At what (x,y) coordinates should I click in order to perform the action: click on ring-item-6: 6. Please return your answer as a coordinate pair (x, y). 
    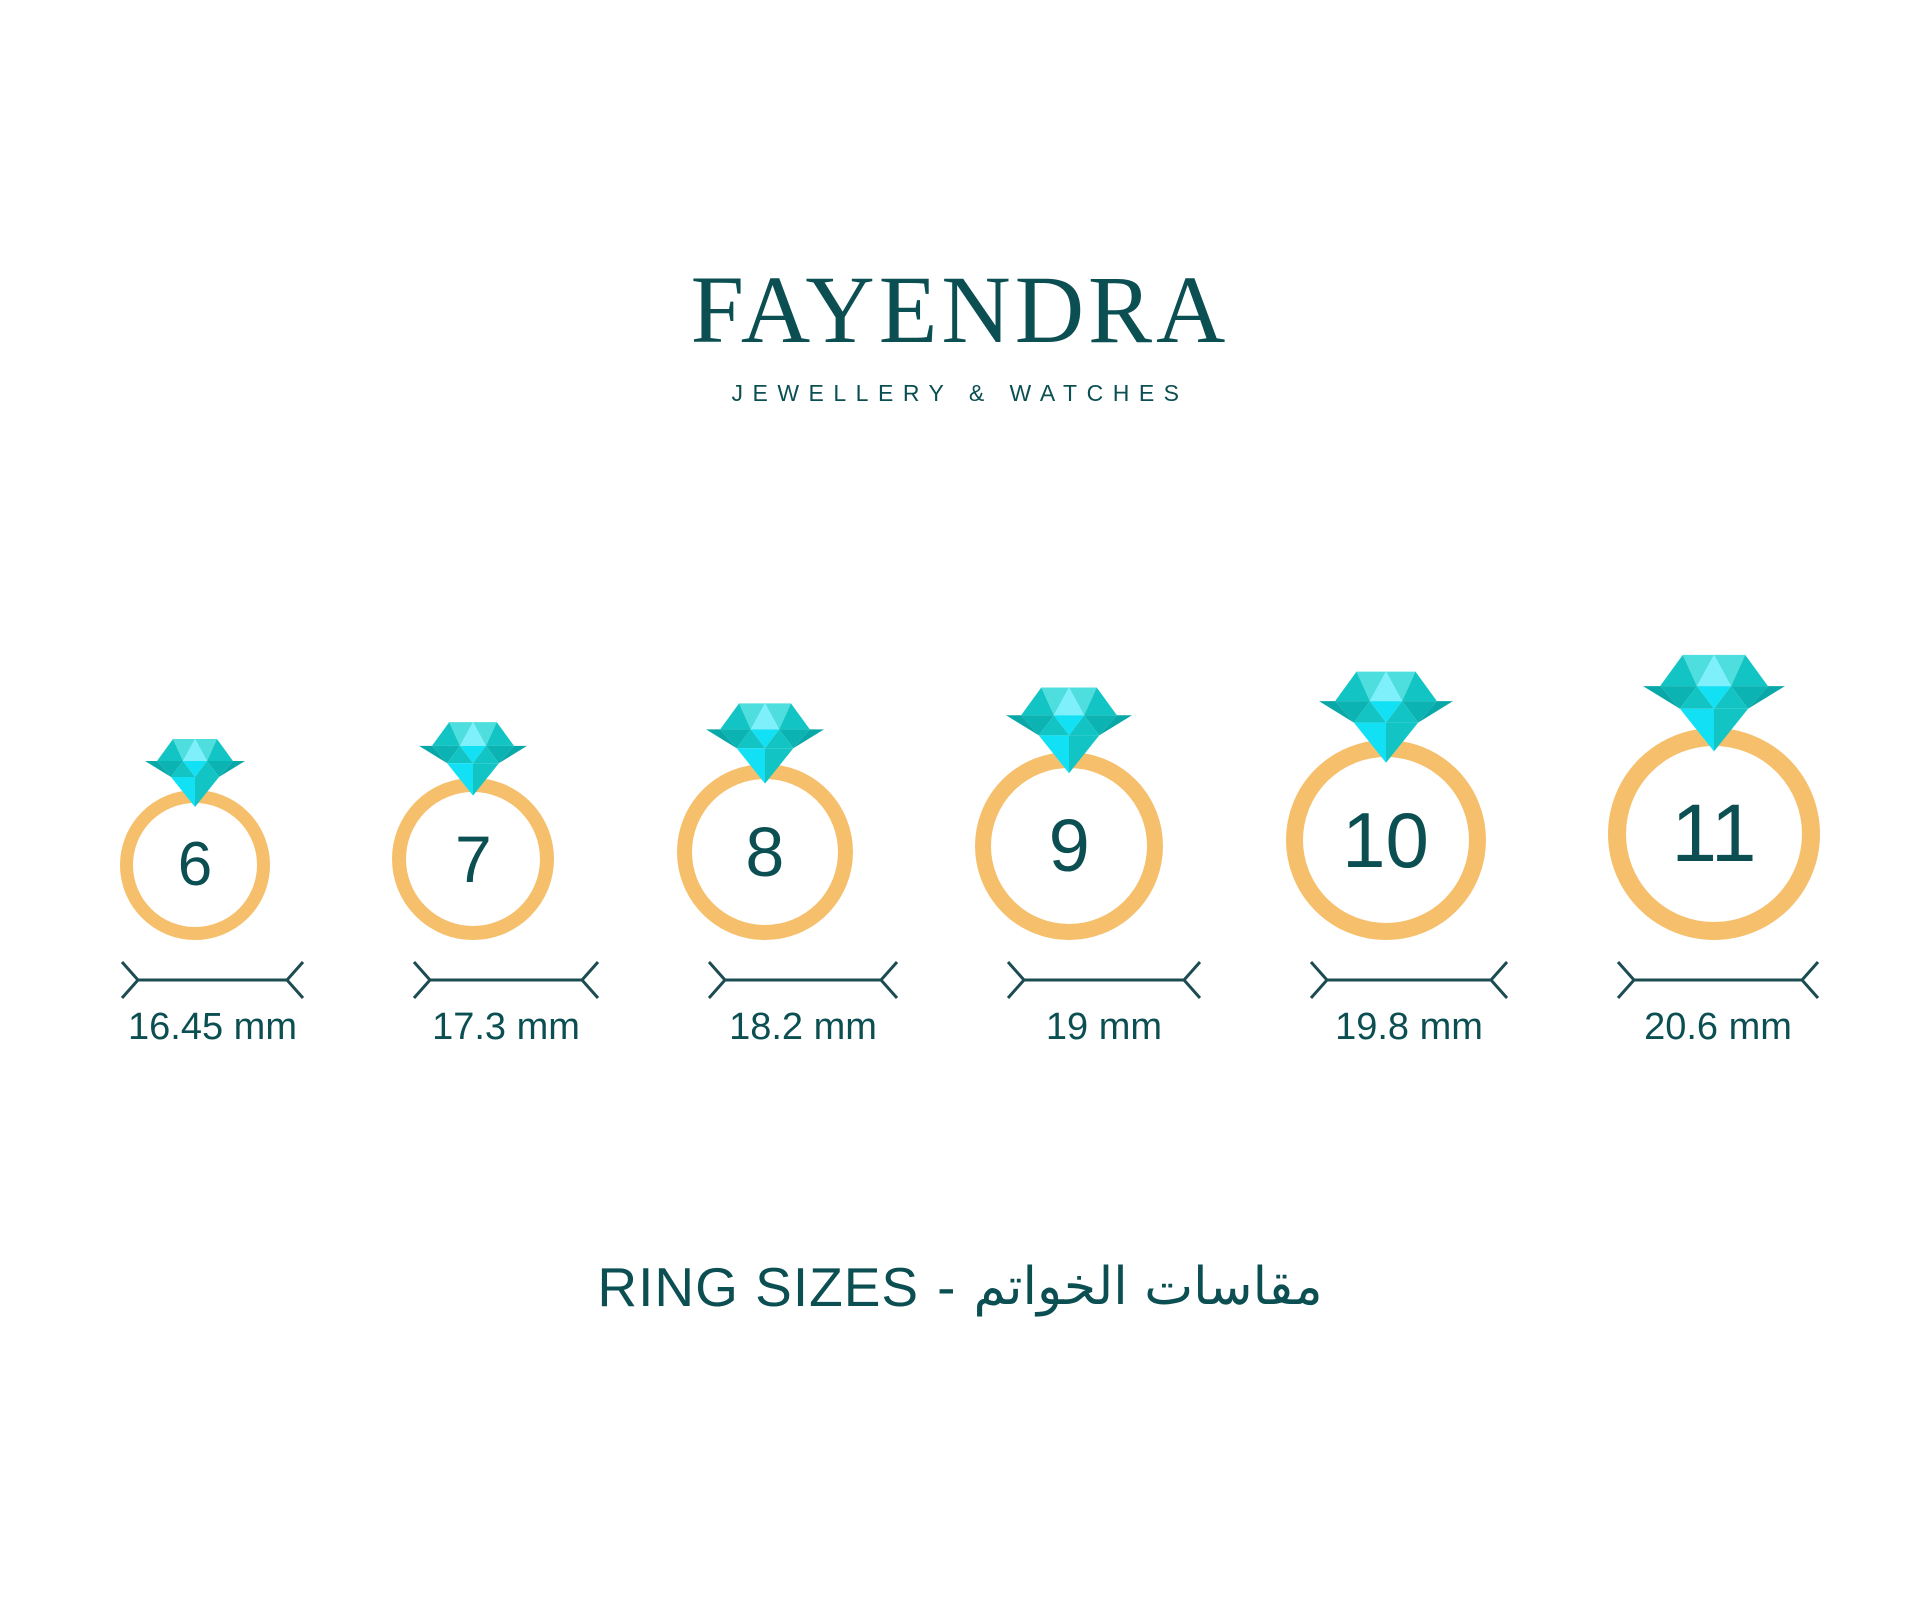
    Looking at the image, I should click on (195, 838).